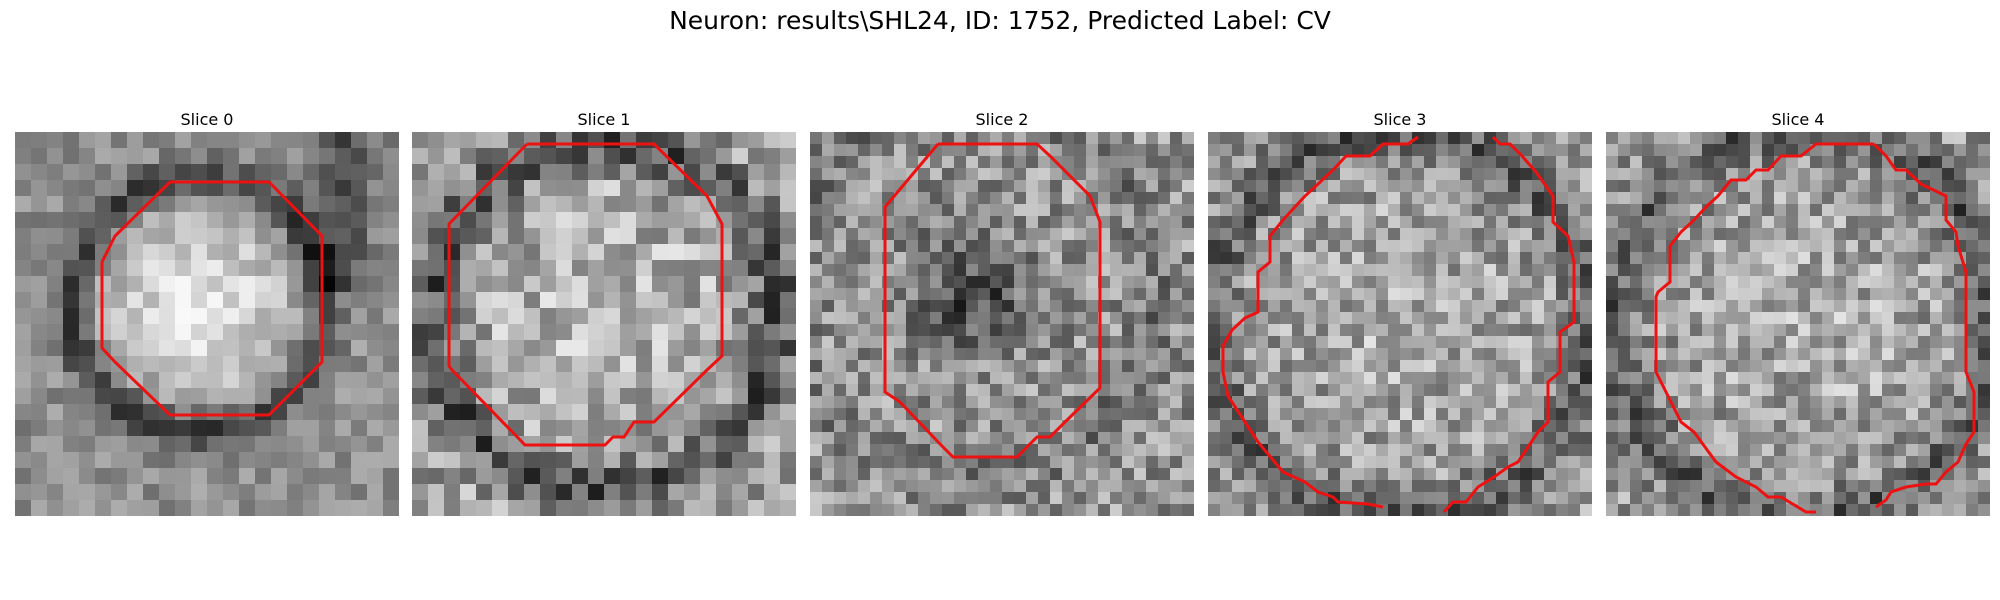 The image size is (2000, 600). I want to click on slice-title: Slice 2, so click(1002, 120).